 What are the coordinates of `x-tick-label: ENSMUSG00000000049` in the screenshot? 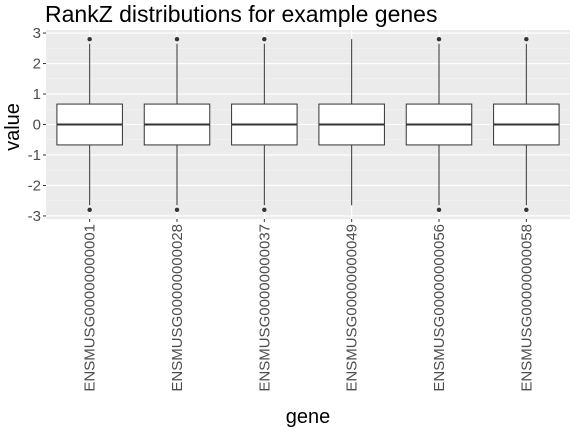 It's located at (352, 308).